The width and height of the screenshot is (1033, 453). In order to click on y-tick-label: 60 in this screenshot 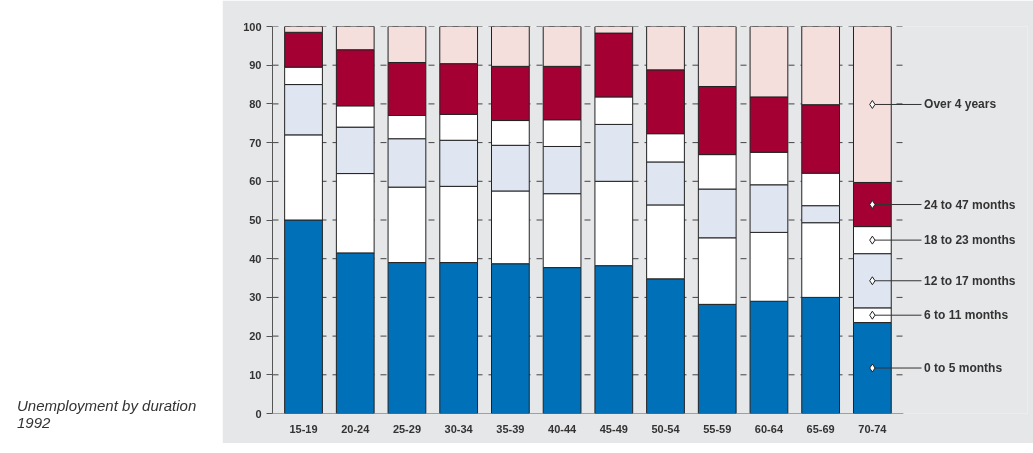, I will do `click(255, 181)`.